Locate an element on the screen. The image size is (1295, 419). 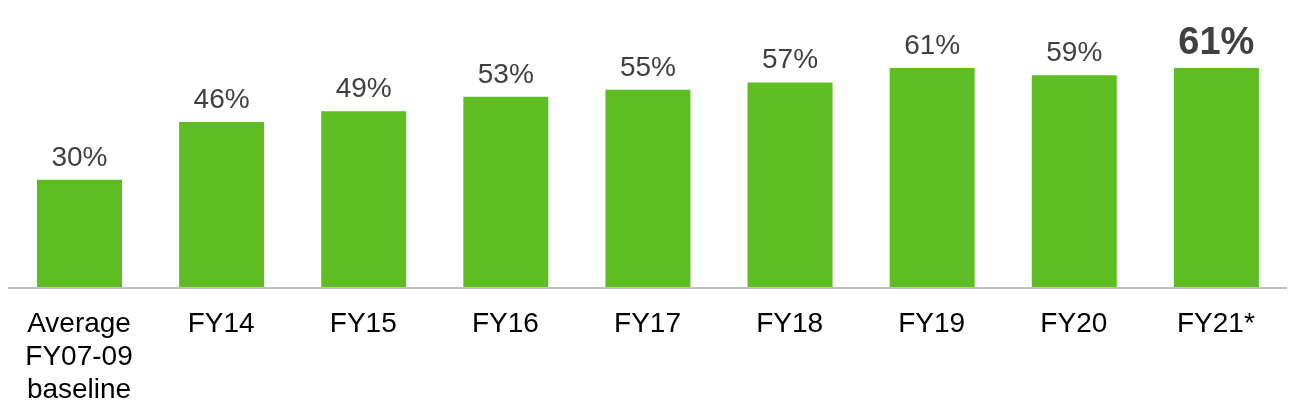
data-label: 46% is located at coordinates (221, 99).